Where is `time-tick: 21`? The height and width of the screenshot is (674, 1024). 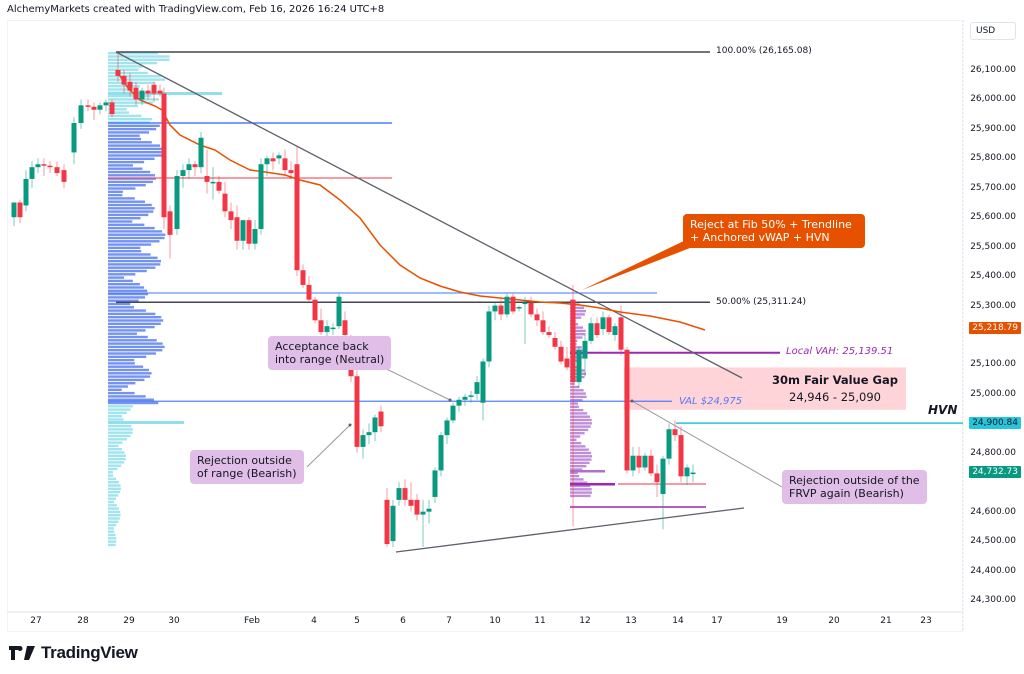
time-tick: 21 is located at coordinates (886, 621).